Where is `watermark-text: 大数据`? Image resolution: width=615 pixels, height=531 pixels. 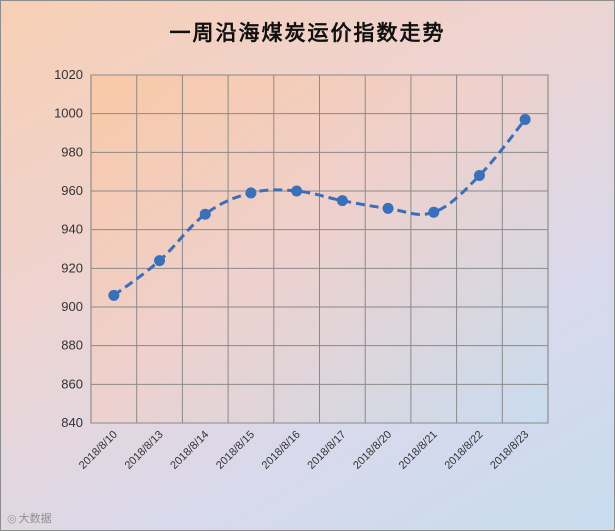
watermark-text: 大数据 is located at coordinates (35, 518).